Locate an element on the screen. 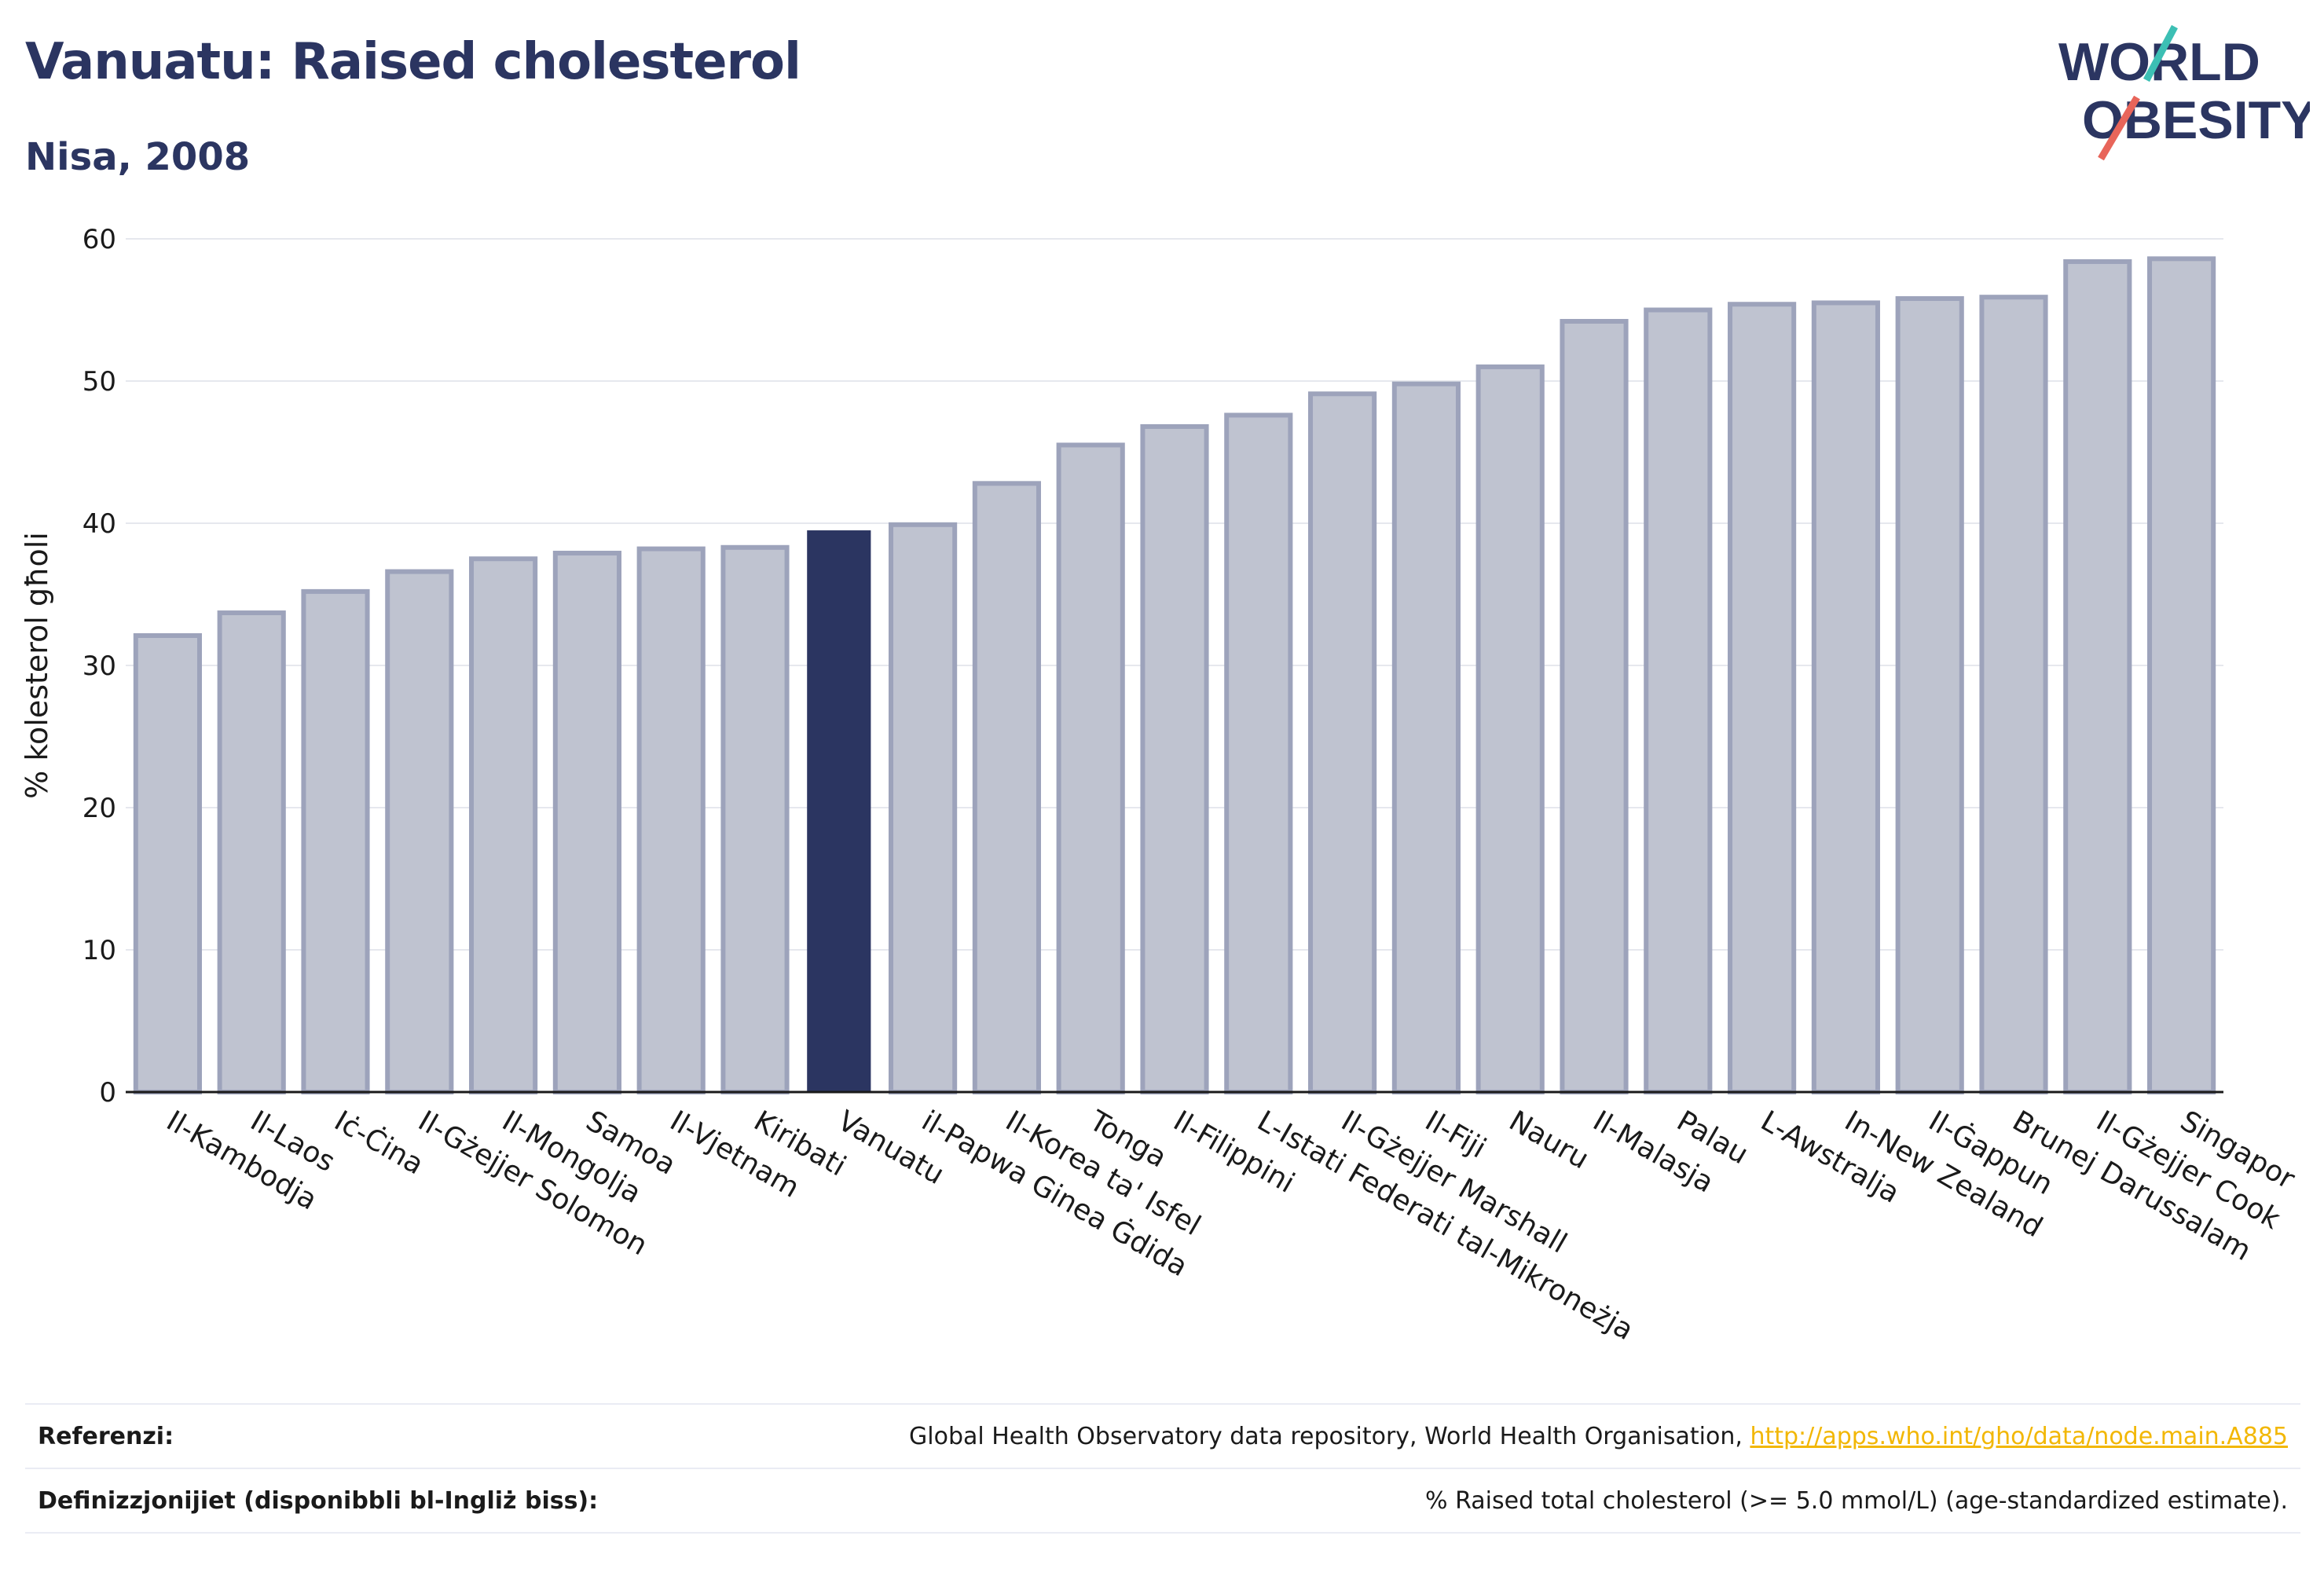 The height and width of the screenshot is (1576, 2324). y-tick-label: 60 is located at coordinates (99, 239).